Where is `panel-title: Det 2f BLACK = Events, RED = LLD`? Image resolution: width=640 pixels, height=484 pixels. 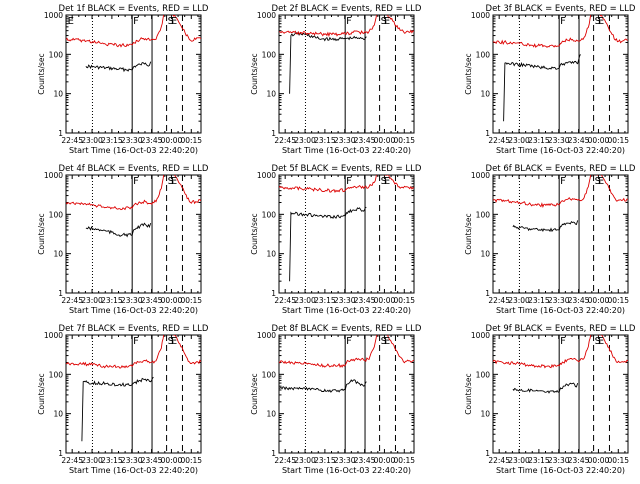 panel-title: Det 2f BLACK = Events, RED = LLD is located at coordinates (347, 9).